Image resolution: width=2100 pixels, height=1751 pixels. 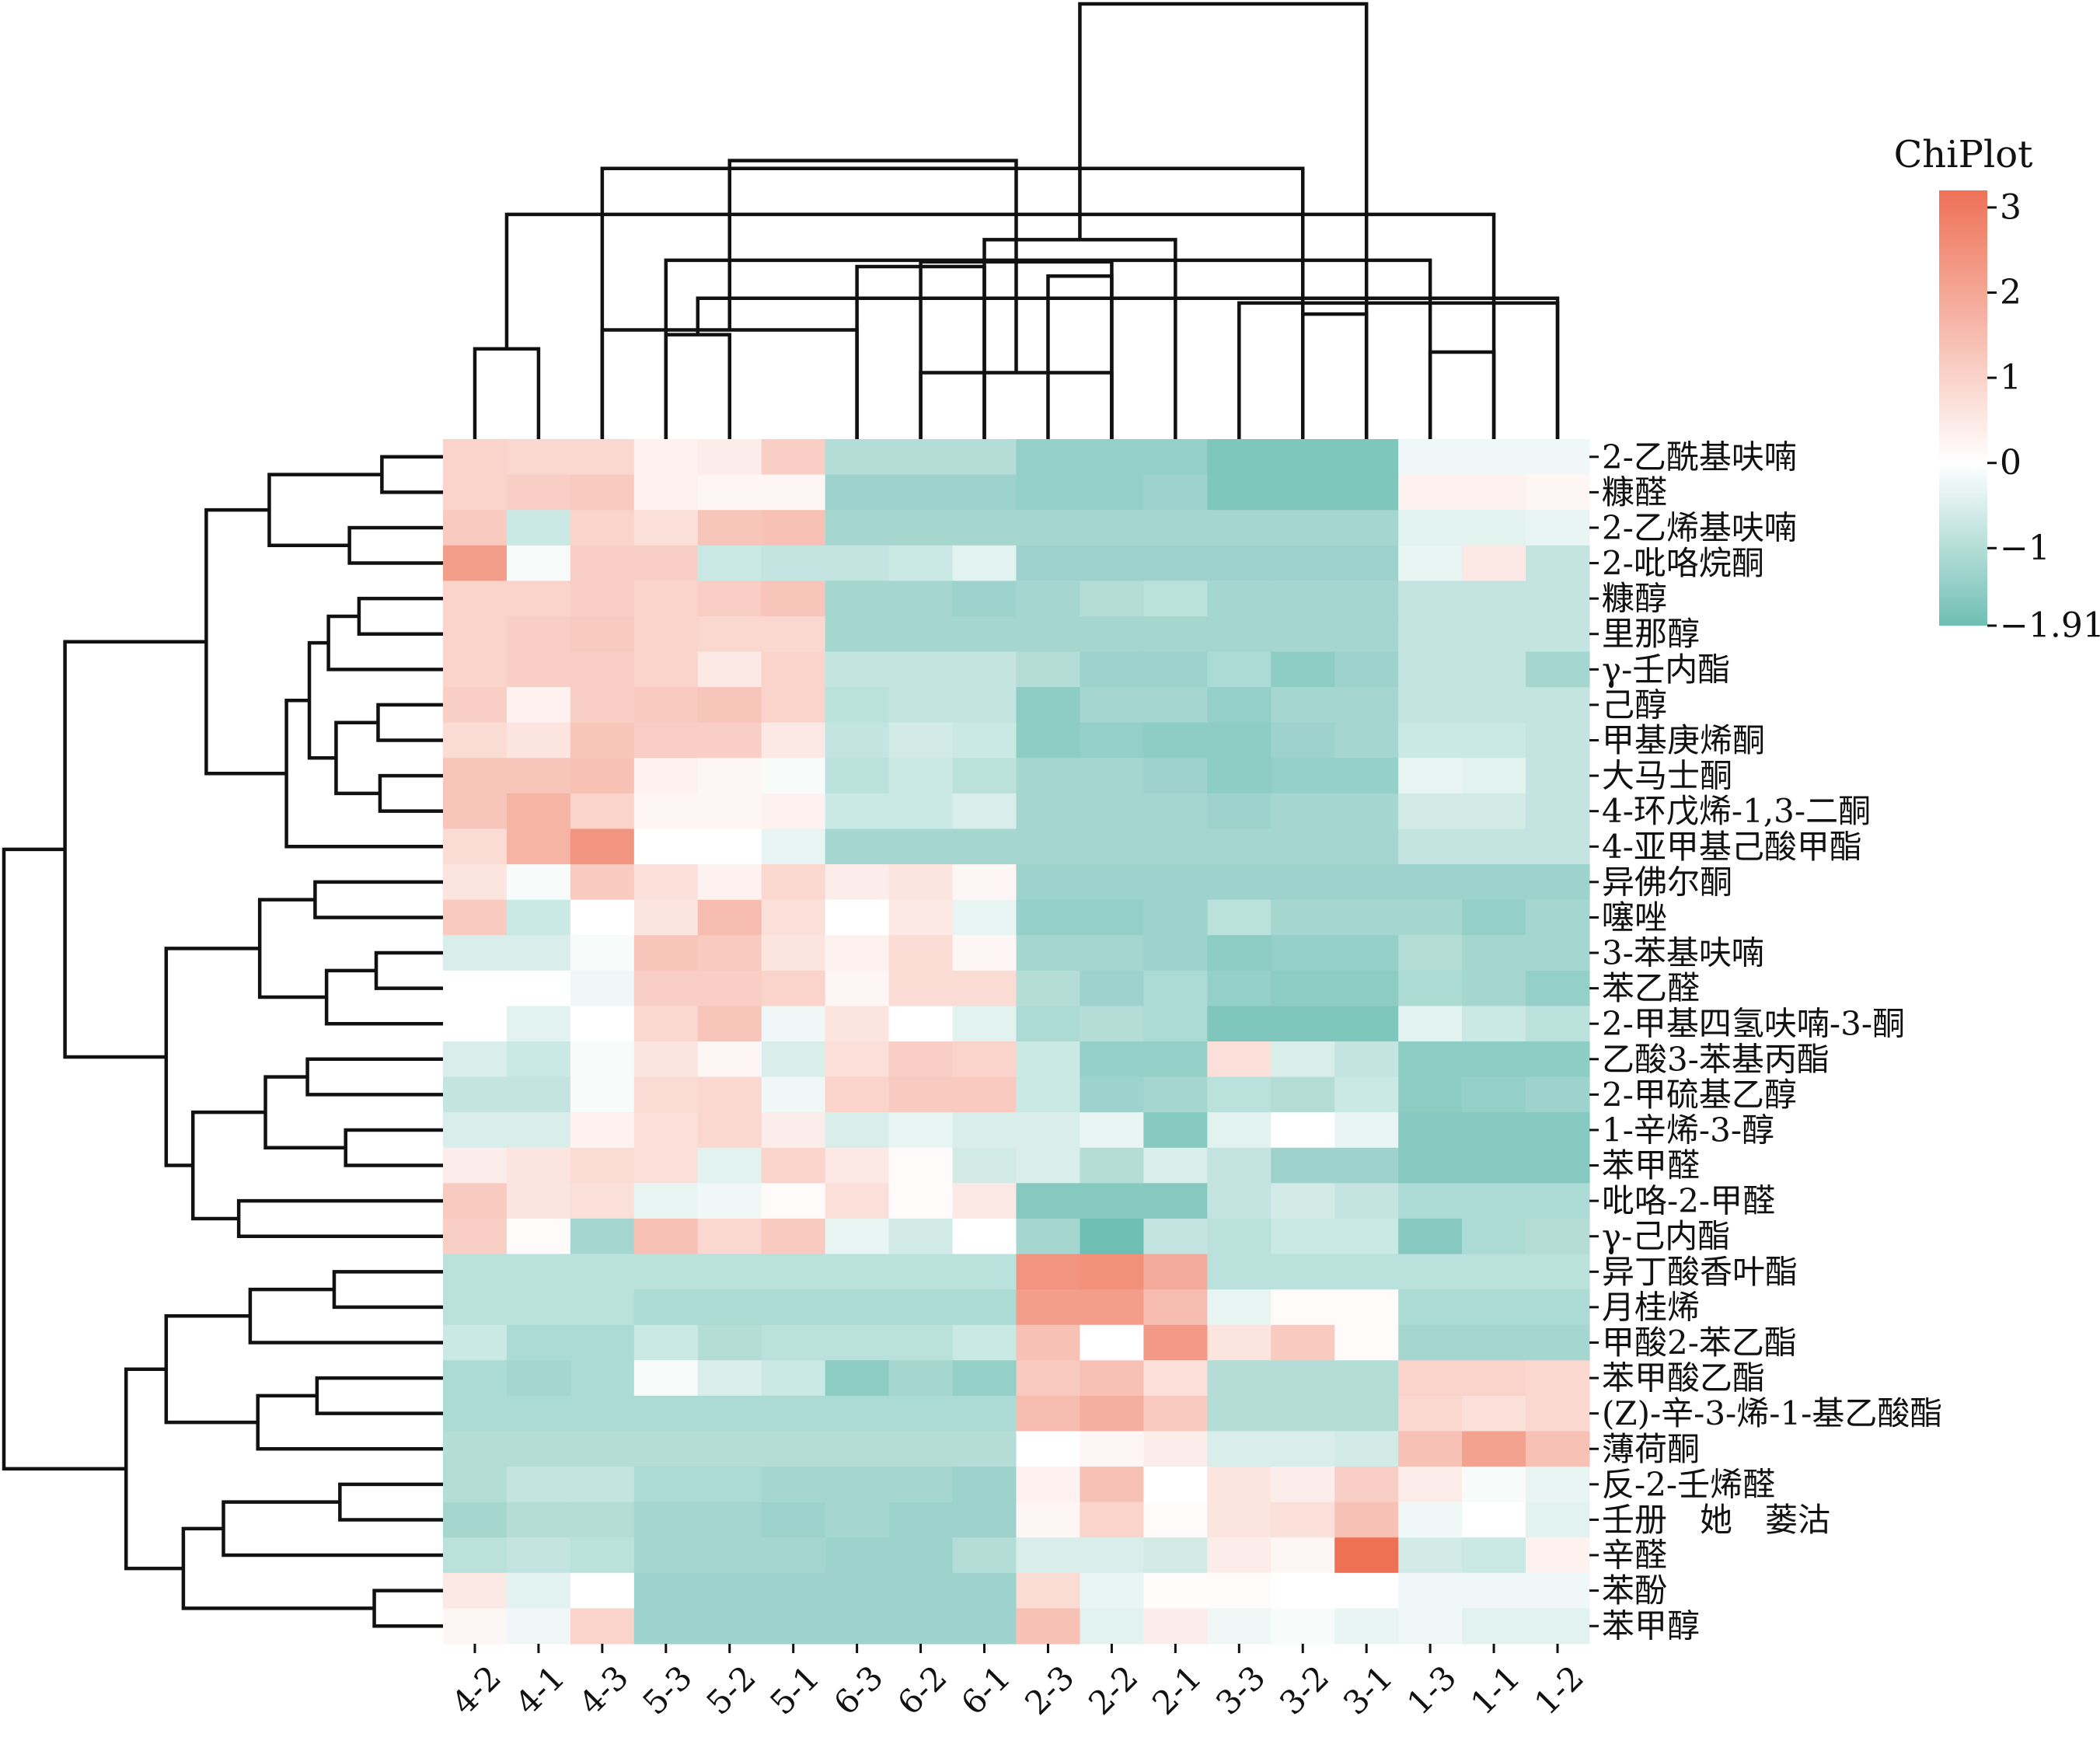 I want to click on row-label: 吡咯-2-甲醛, so click(x=1688, y=1201).